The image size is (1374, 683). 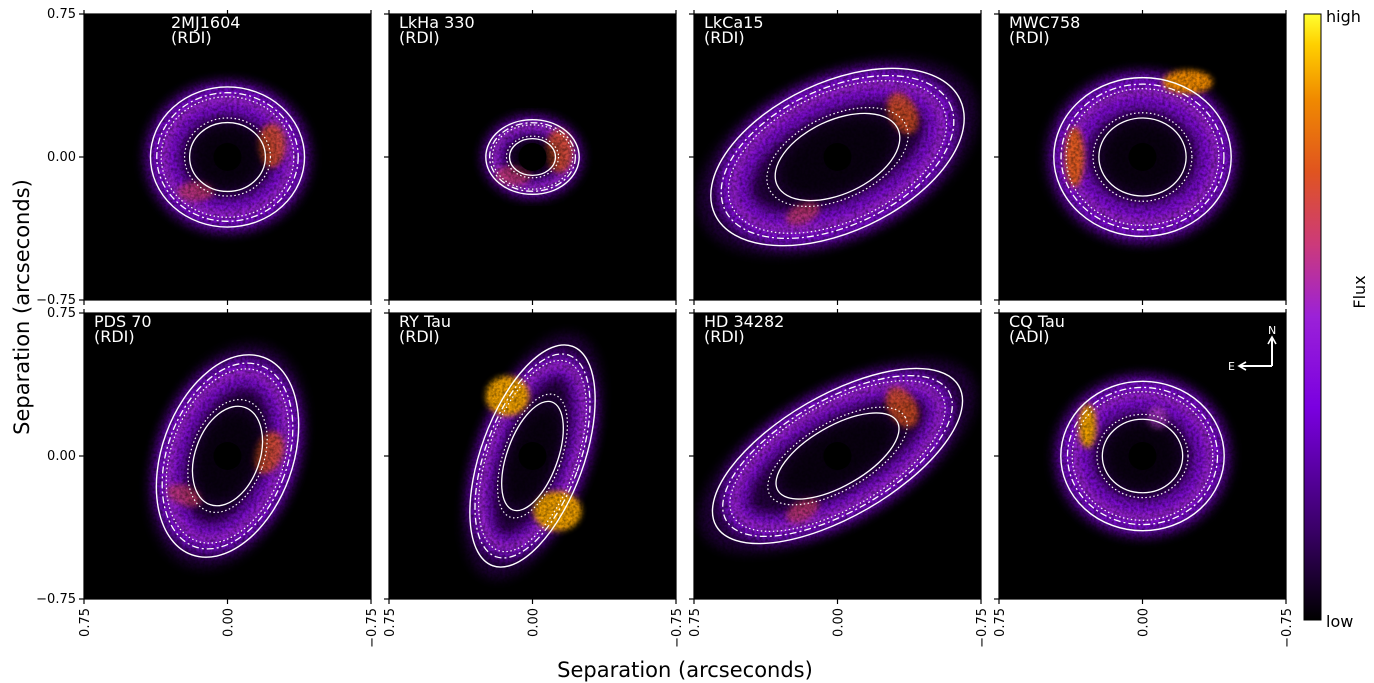 I want to click on panel-3: LkCa15(RDI), so click(x=835, y=157).